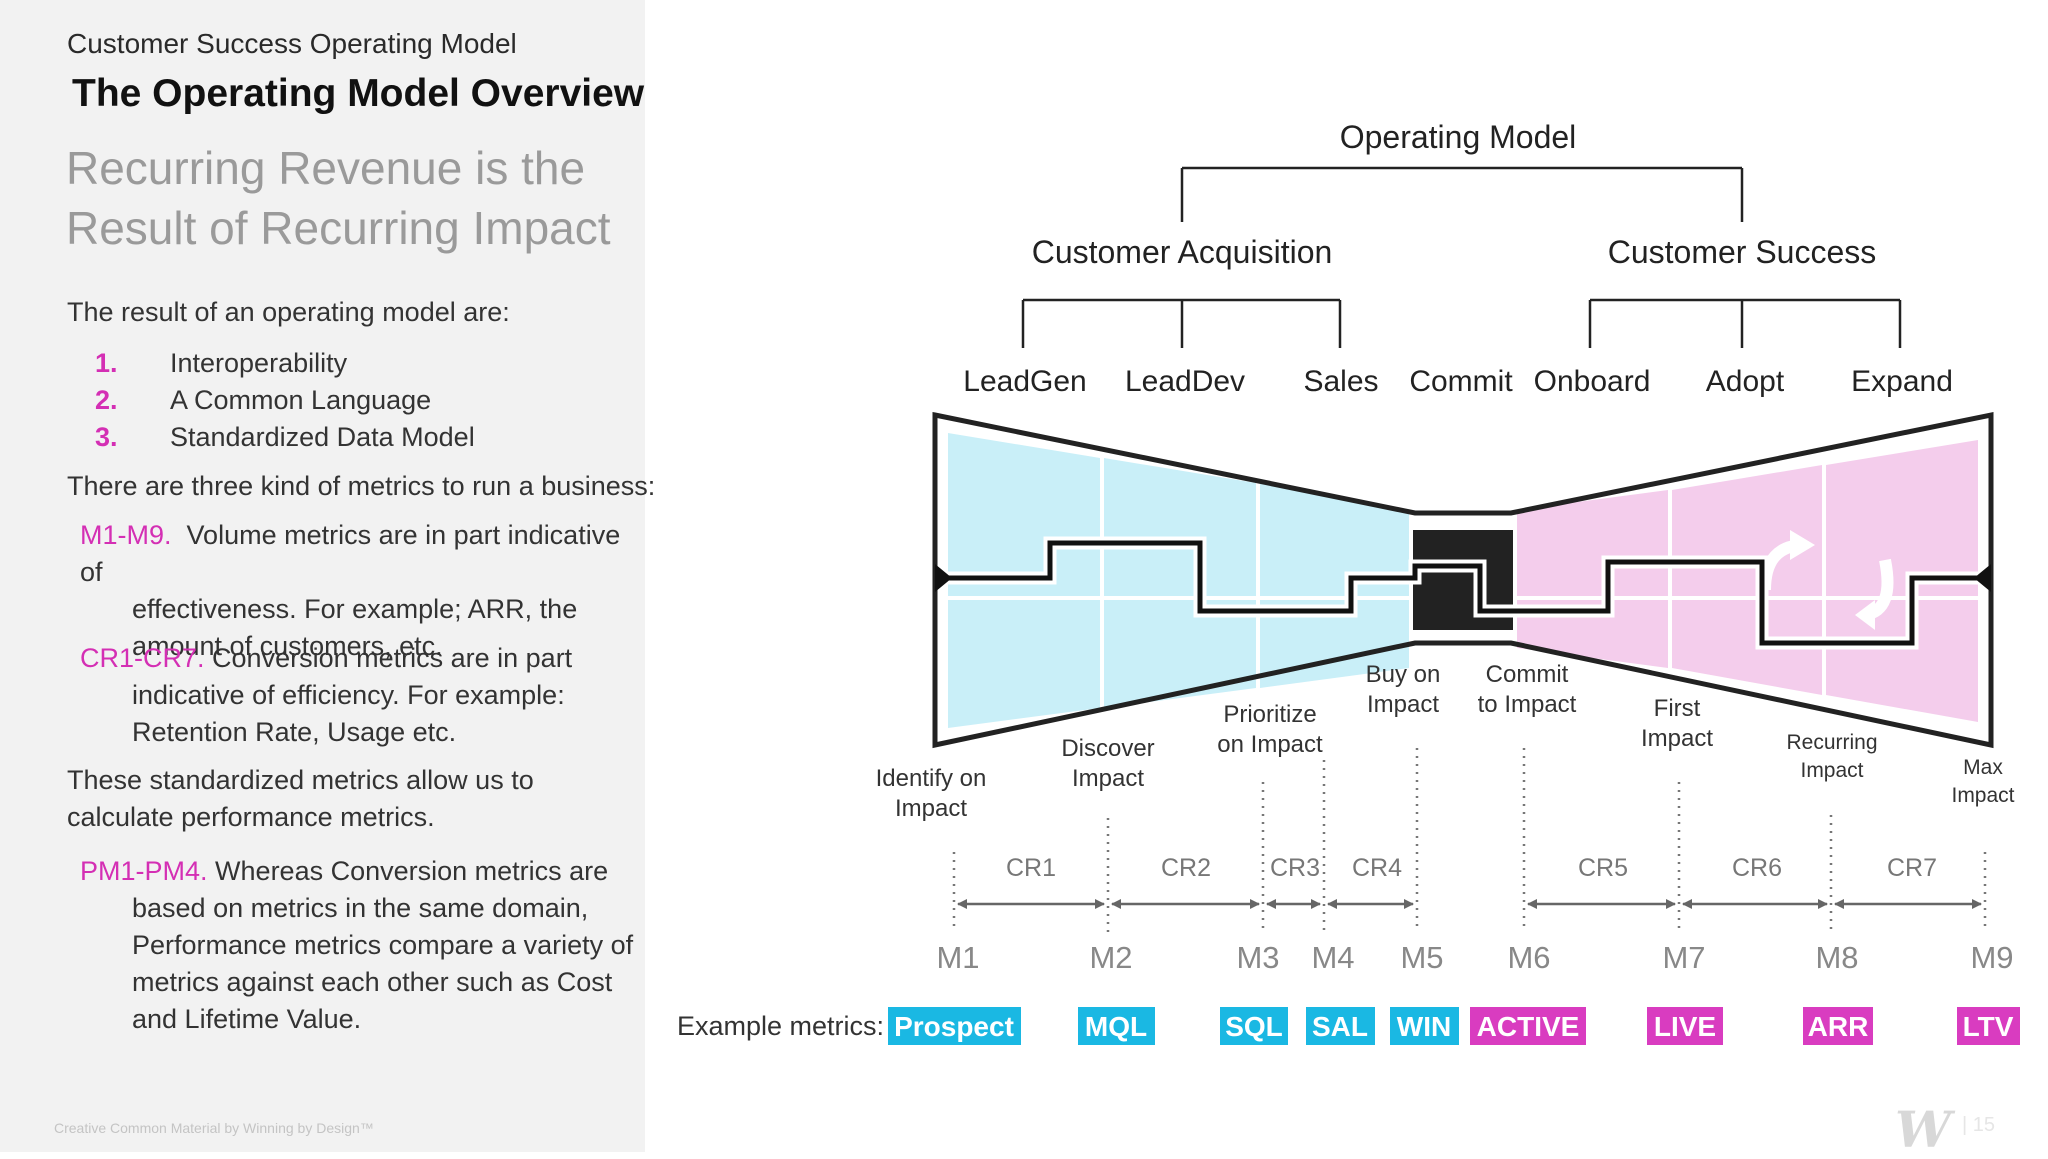 Image resolution: width=2048 pixels, height=1159 pixels. I want to click on metric-label: M8, so click(1836, 957).